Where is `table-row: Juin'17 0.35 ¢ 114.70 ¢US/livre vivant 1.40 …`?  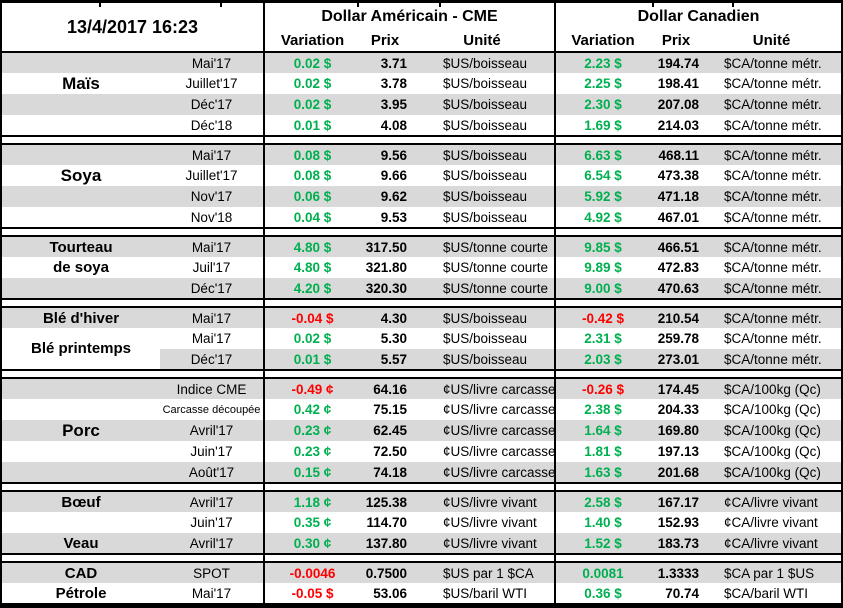 table-row: Juin'17 0.35 ¢ 114.70 ¢US/livre vivant 1.40 … is located at coordinates (421, 522).